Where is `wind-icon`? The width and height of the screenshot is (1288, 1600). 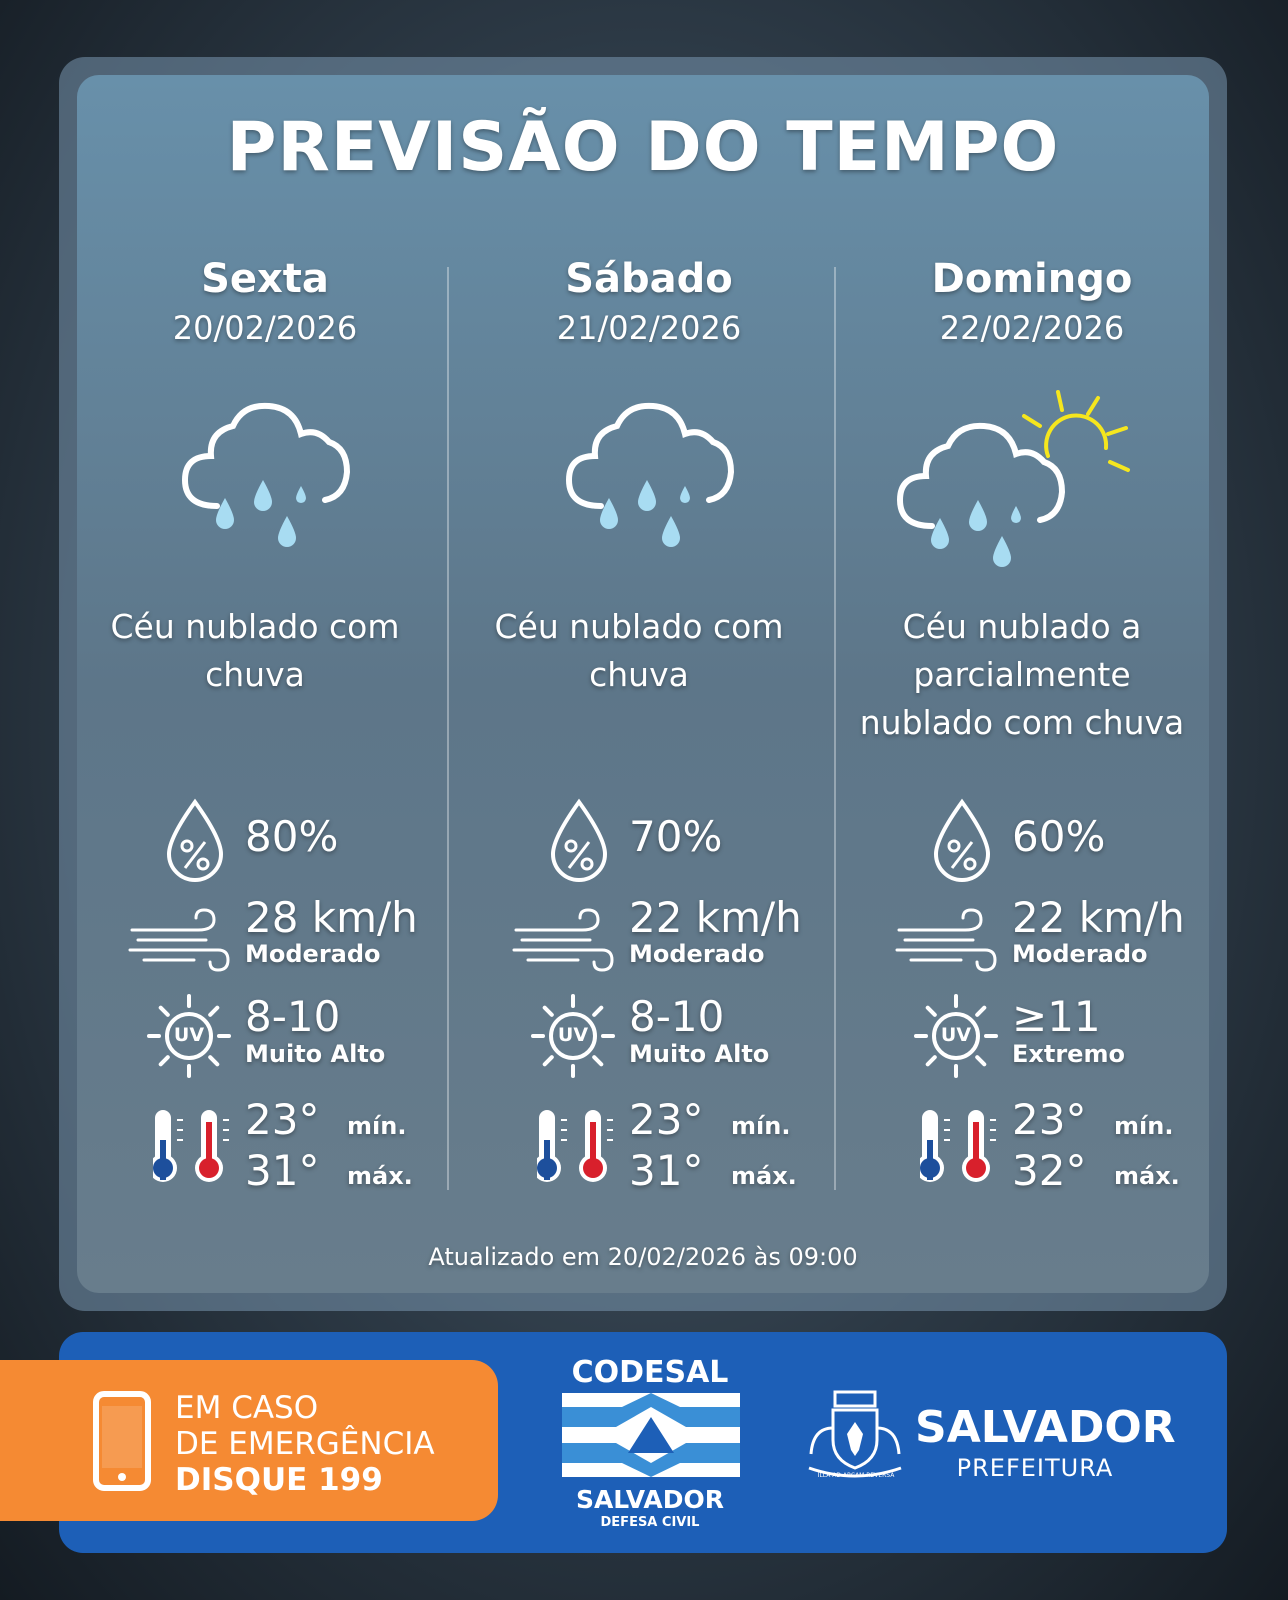 wind-icon is located at coordinates (563, 940).